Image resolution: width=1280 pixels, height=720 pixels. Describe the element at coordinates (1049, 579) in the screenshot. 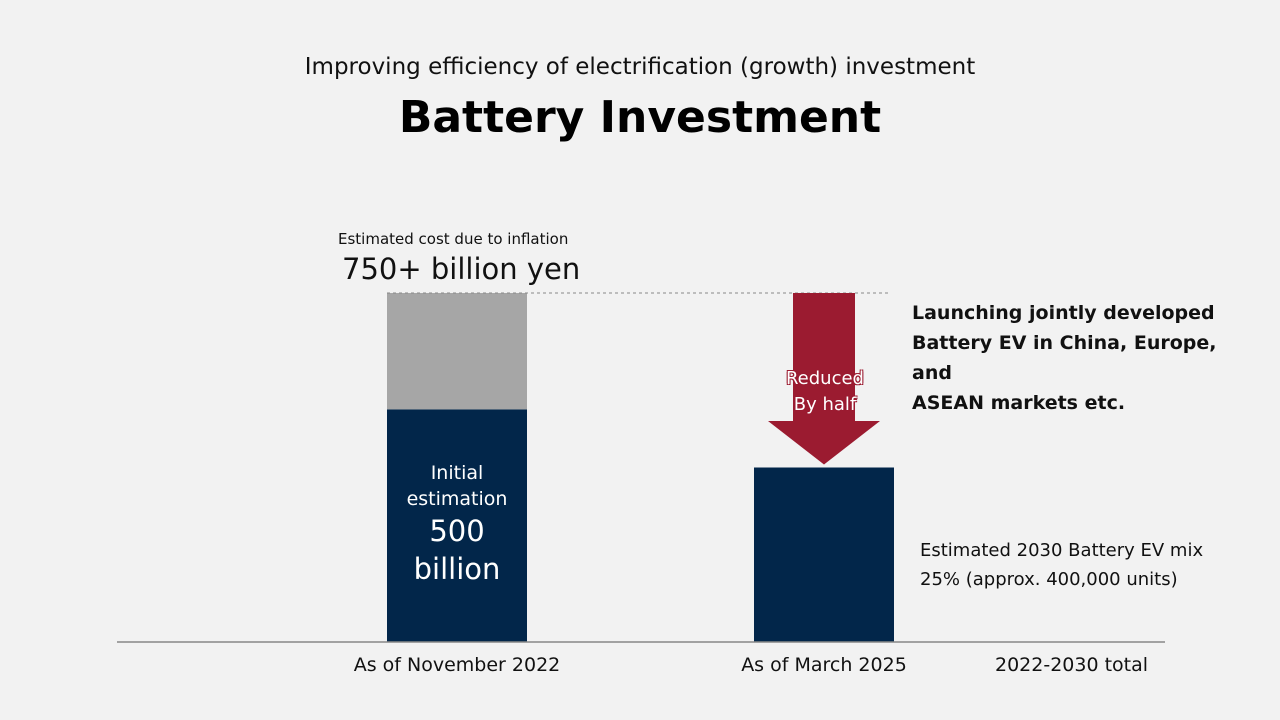

I see `ev-mix-line: 25% (approx. 400,000 units)` at that location.